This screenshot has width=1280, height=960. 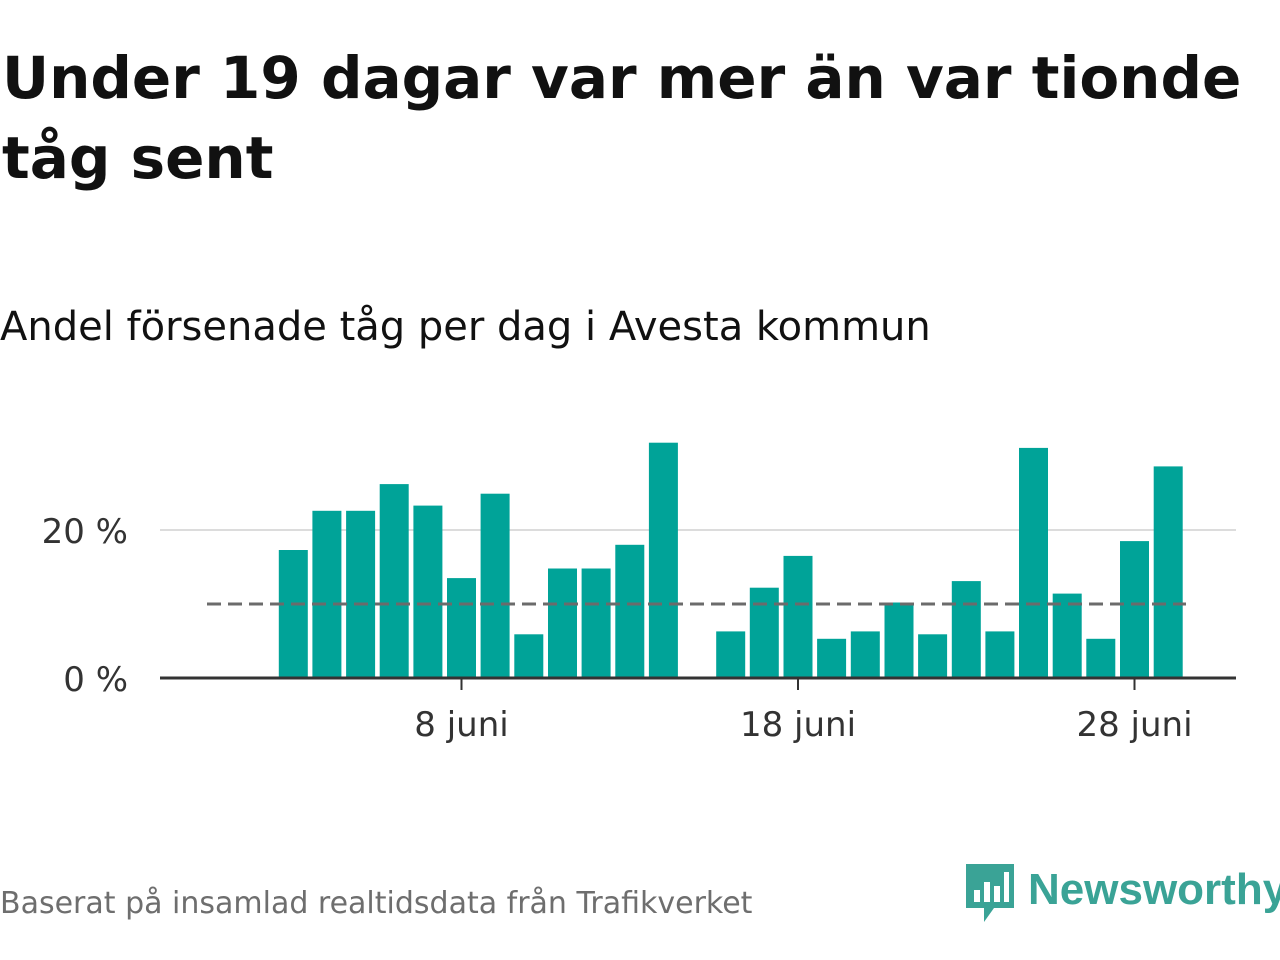 I want to click on brand: Newsworthy, so click(x=1122, y=894).